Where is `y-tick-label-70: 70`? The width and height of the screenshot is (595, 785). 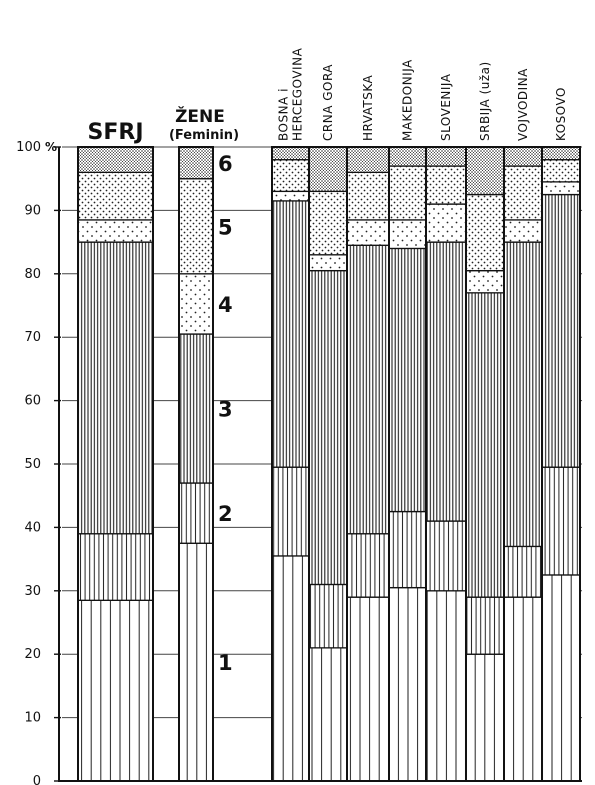
y-tick-label-70: 70 is located at coordinates (32, 337).